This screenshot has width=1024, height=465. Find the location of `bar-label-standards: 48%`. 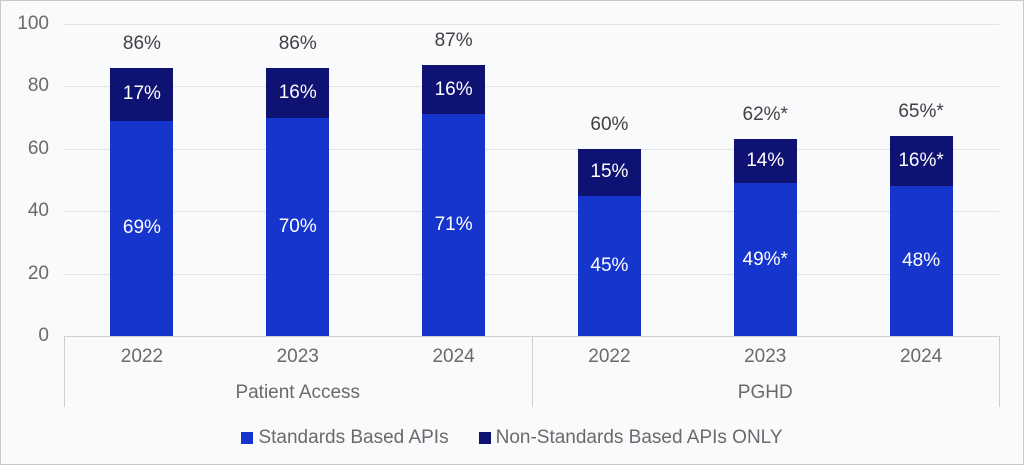

bar-label-standards: 48% is located at coordinates (921, 261).